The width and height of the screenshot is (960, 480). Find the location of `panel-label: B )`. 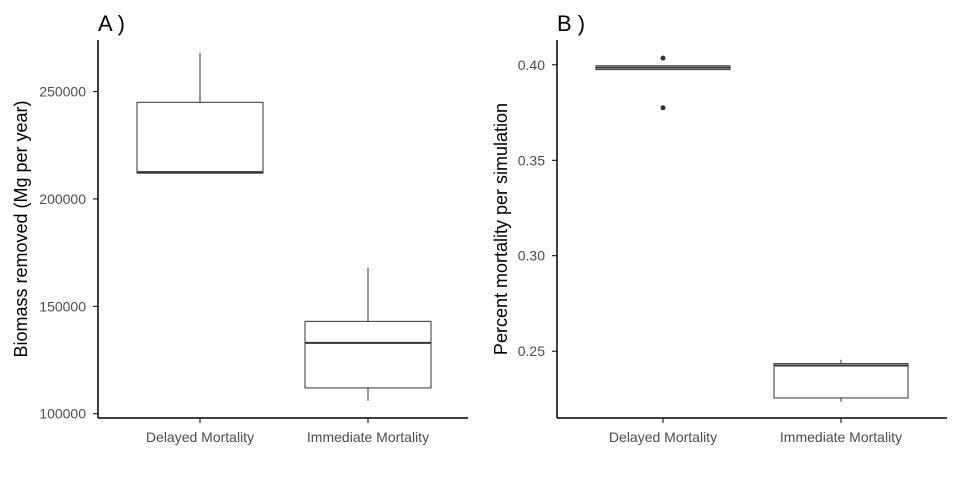

panel-label: B ) is located at coordinates (571, 23).